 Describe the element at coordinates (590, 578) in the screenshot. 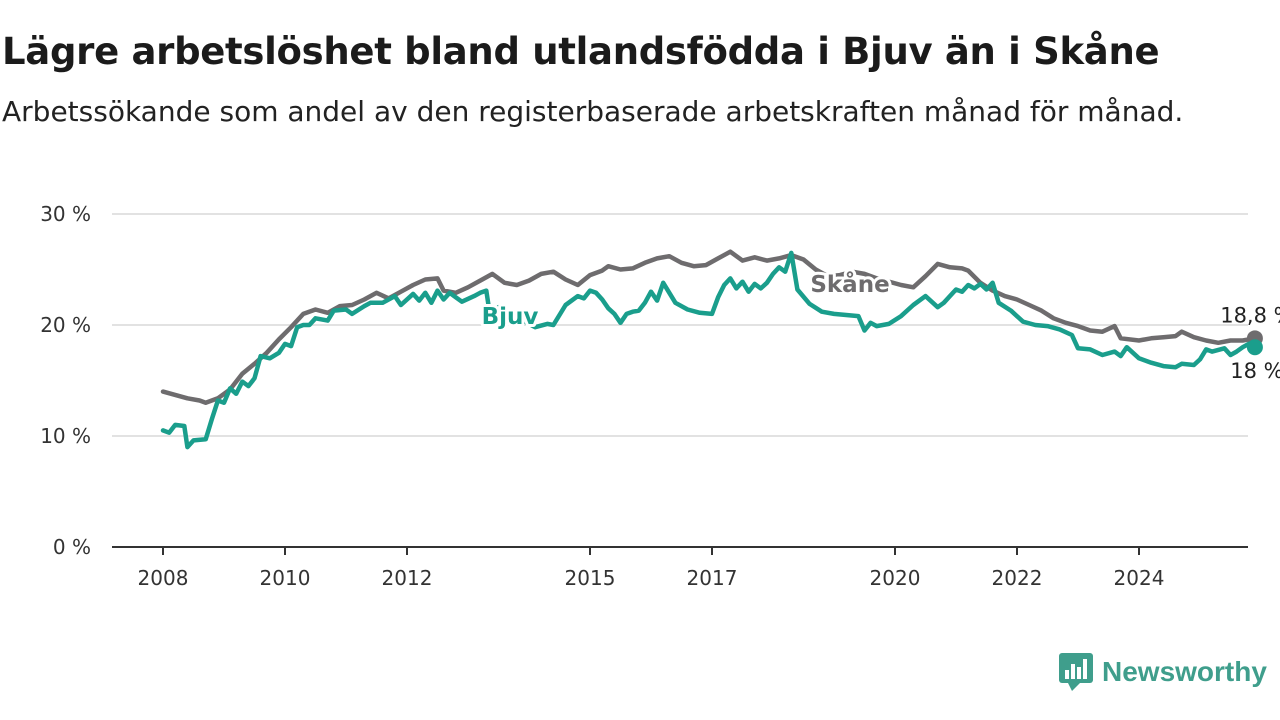

I see `x-tick-label: 2015` at that location.